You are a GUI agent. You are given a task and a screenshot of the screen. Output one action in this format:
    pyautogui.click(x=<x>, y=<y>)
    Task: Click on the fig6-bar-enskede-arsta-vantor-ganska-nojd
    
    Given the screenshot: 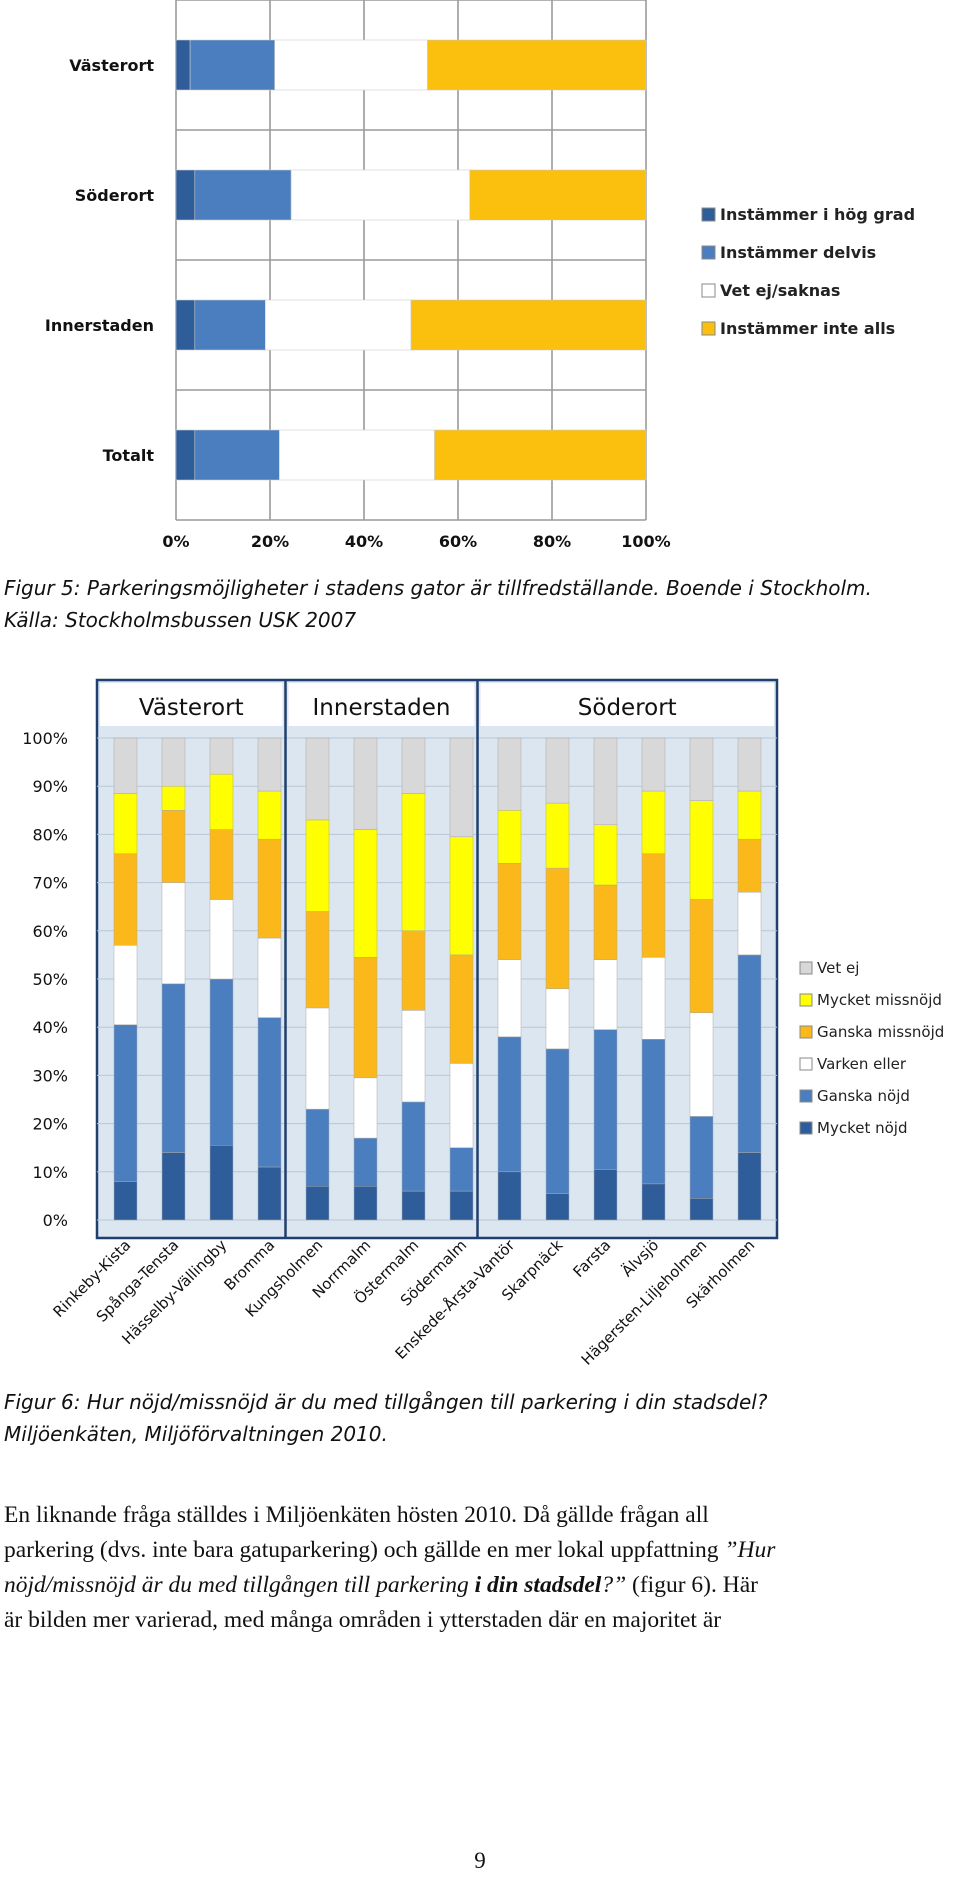 What is the action you would take?
    pyautogui.click(x=509, y=1104)
    